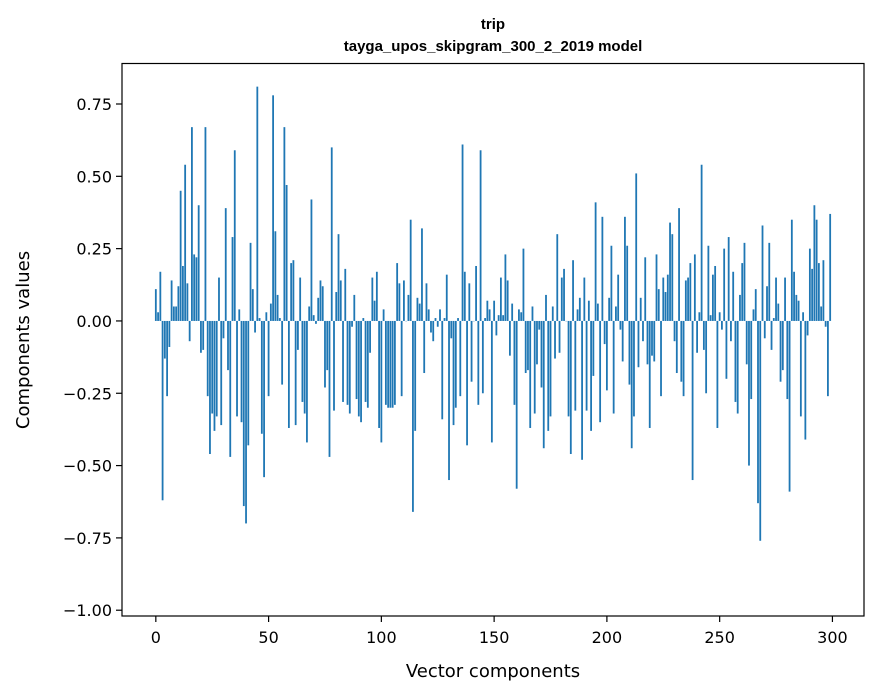  Describe the element at coordinates (381, 637) in the screenshot. I see `x-tick-label: 100` at that location.